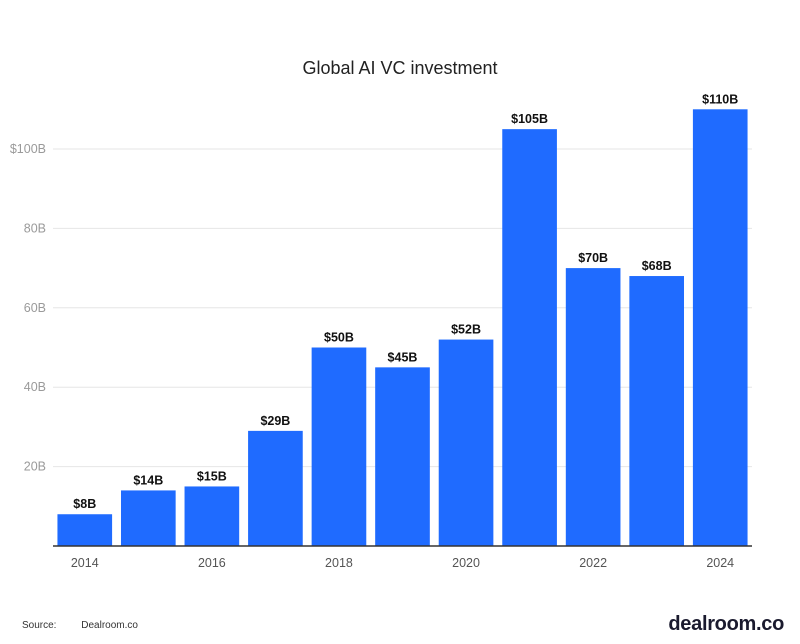 The height and width of the screenshot is (644, 800). Describe the element at coordinates (726, 624) in the screenshot. I see `brand-logo: dealroom.co` at that location.